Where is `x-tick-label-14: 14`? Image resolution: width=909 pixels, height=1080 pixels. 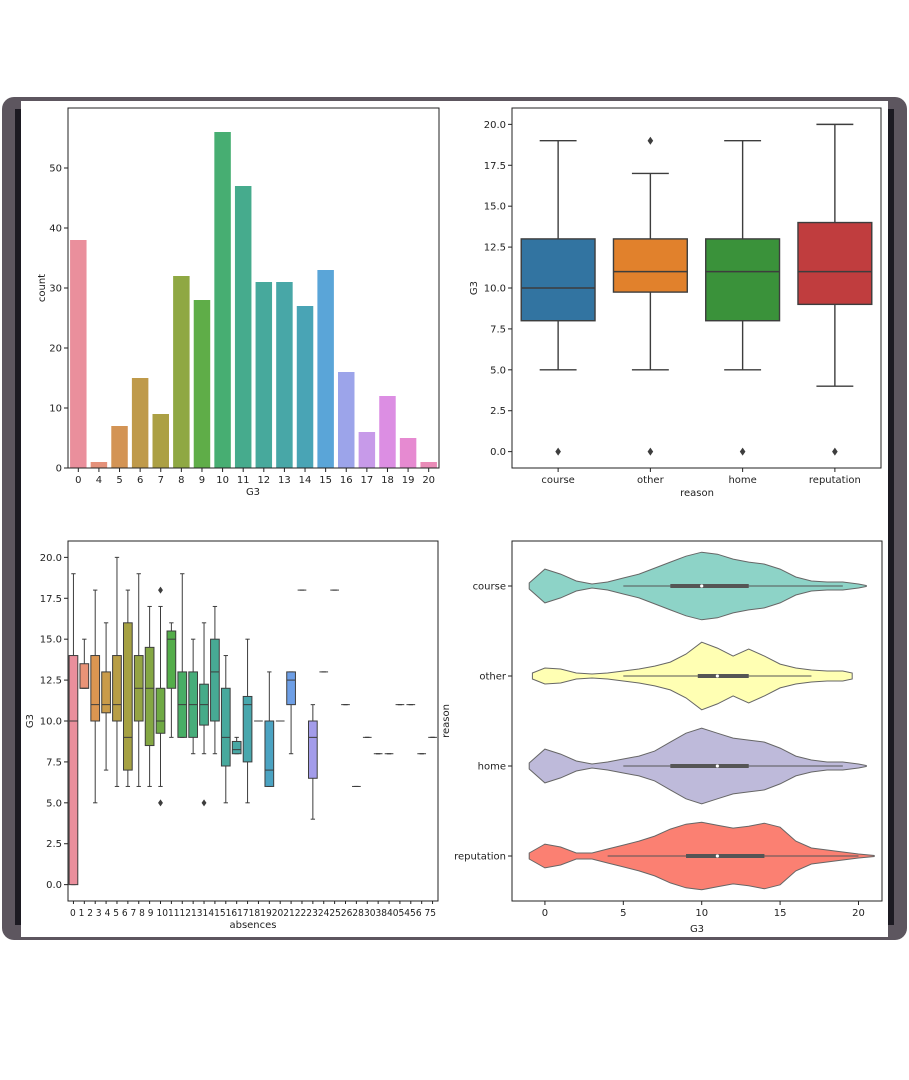
x-tick-label-14: 14 is located at coordinates (305, 480).